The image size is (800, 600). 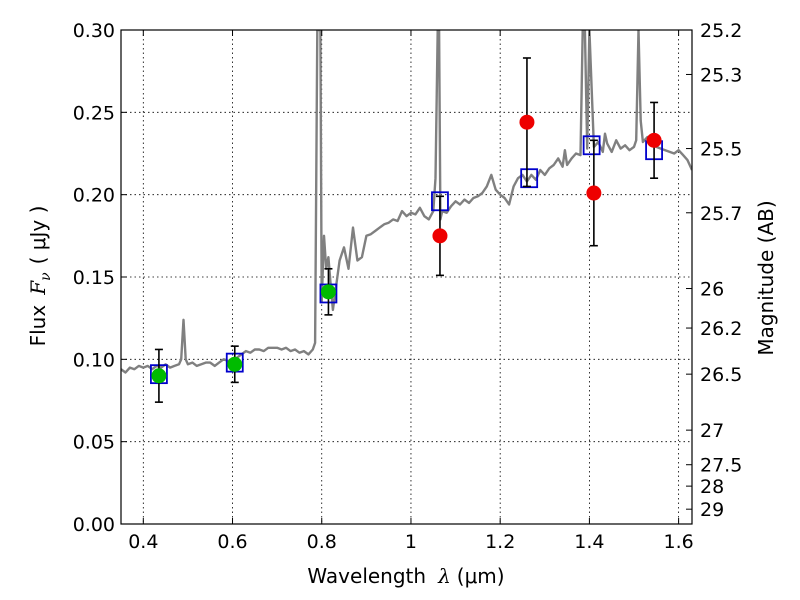 I want to click on x-tick-label: 0.6, so click(x=232, y=542).